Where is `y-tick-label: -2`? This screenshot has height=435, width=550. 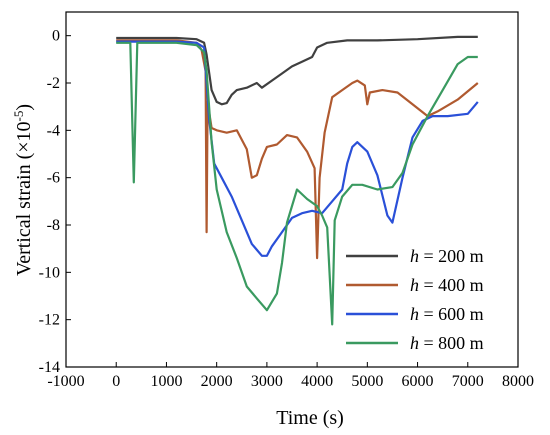
y-tick-label: -2 is located at coordinates (53, 83).